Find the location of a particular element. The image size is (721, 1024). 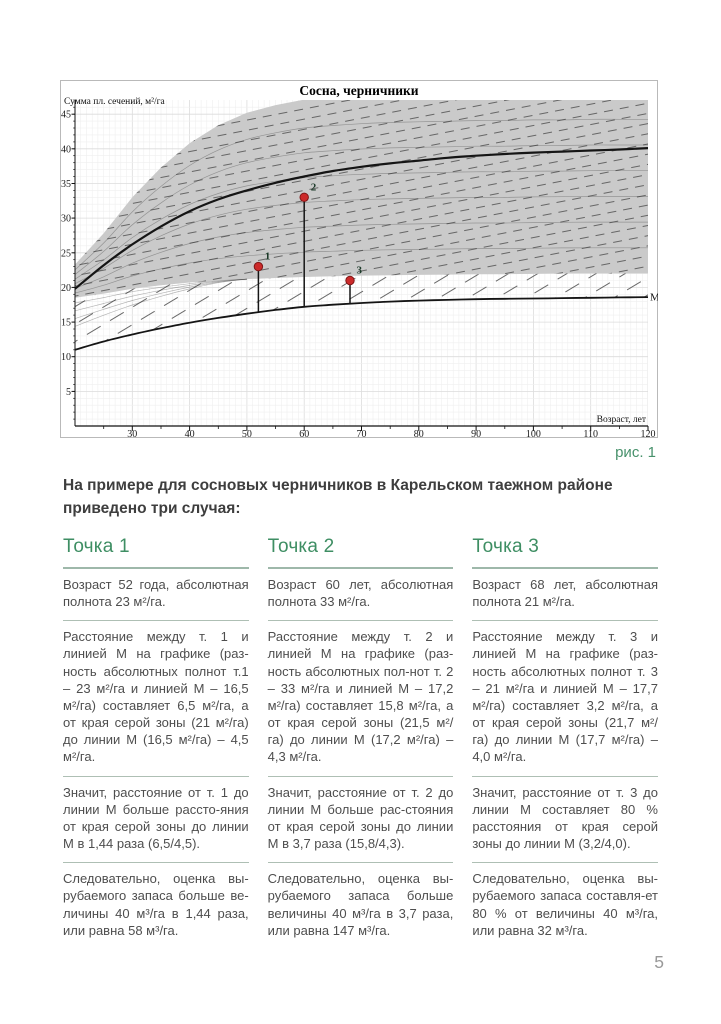

chart-title: Сосна, черничники is located at coordinates (358, 90).